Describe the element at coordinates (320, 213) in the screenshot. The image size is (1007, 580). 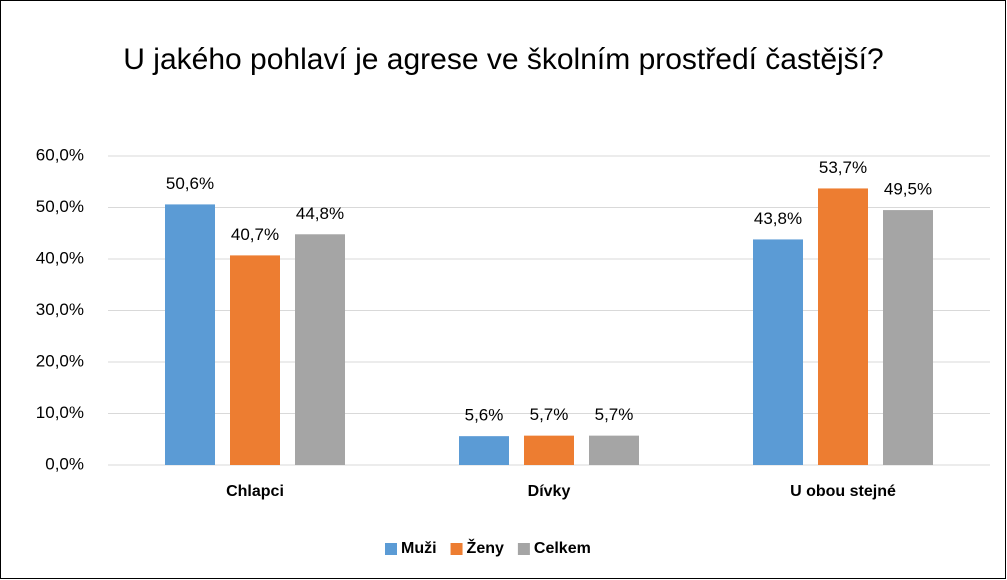
I see `data-label: 44,8%` at that location.